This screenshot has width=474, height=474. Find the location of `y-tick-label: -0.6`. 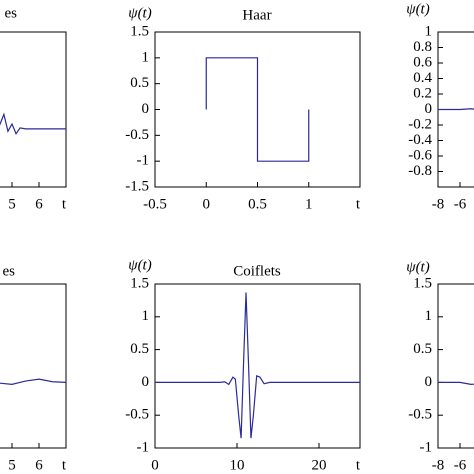

y-tick-label: -0.6 is located at coordinates (420, 155).